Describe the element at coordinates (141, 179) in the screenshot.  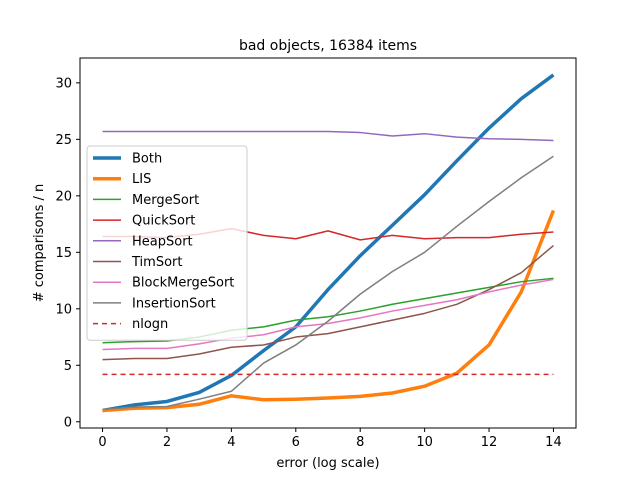
I see `legend-label-lis: LIS` at that location.